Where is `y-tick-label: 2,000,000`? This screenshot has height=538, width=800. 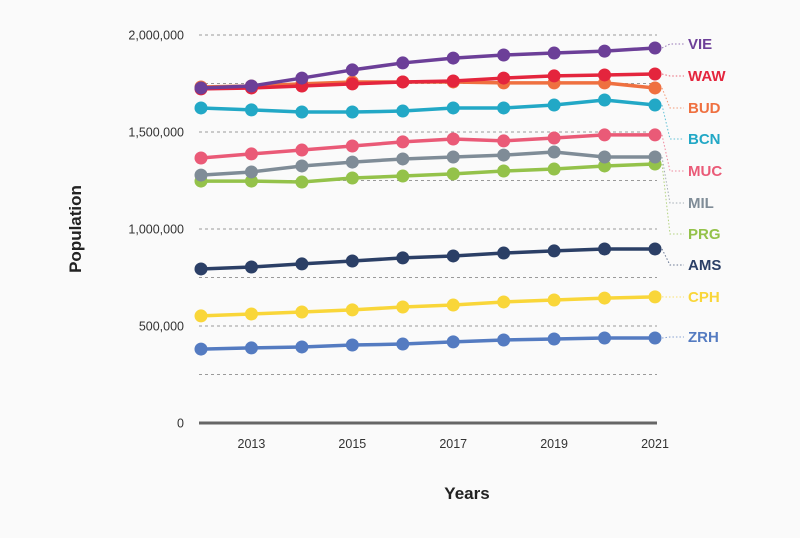 y-tick-label: 2,000,000 is located at coordinates (156, 36).